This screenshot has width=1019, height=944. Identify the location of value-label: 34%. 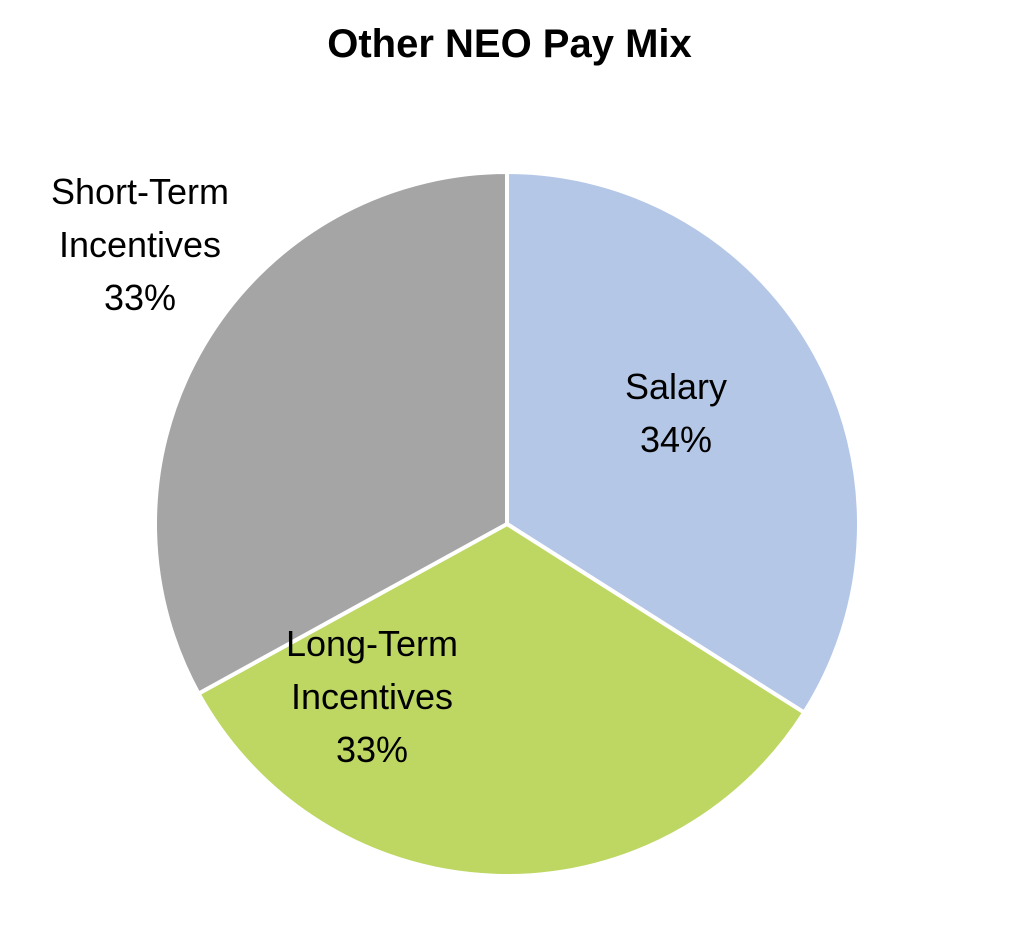
(676, 439).